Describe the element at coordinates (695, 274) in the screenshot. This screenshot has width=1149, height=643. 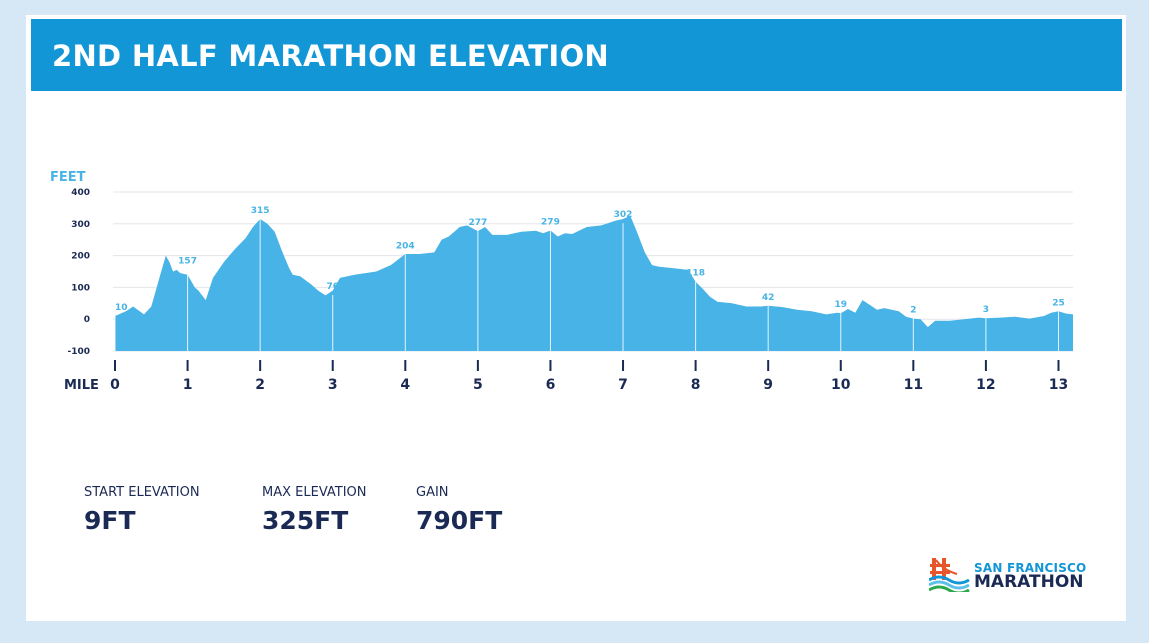
I see `elevation-data-label: 118` at that location.